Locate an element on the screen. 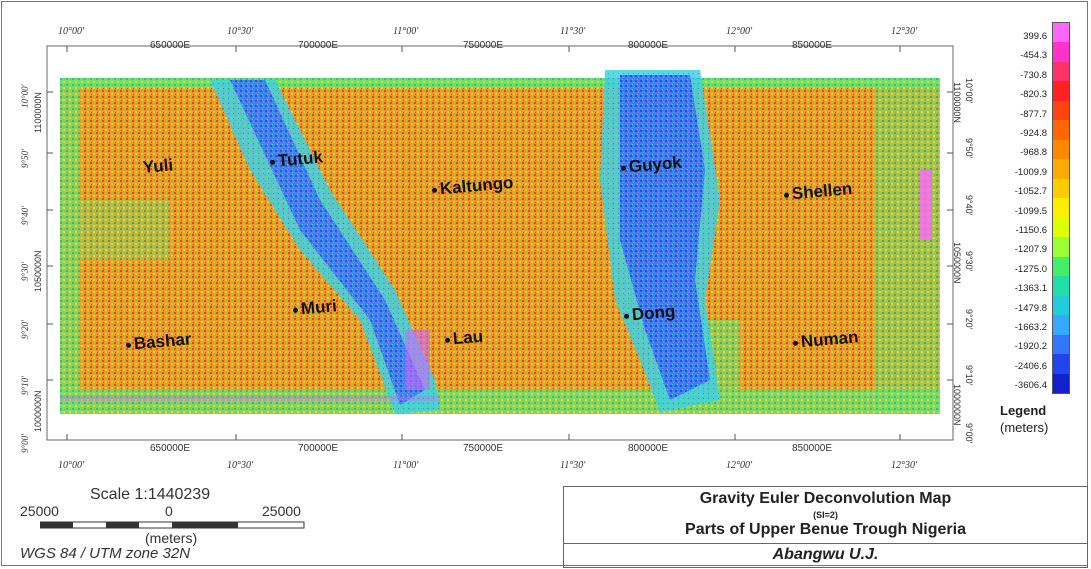  legend-title: Legend is located at coordinates (1023, 410).